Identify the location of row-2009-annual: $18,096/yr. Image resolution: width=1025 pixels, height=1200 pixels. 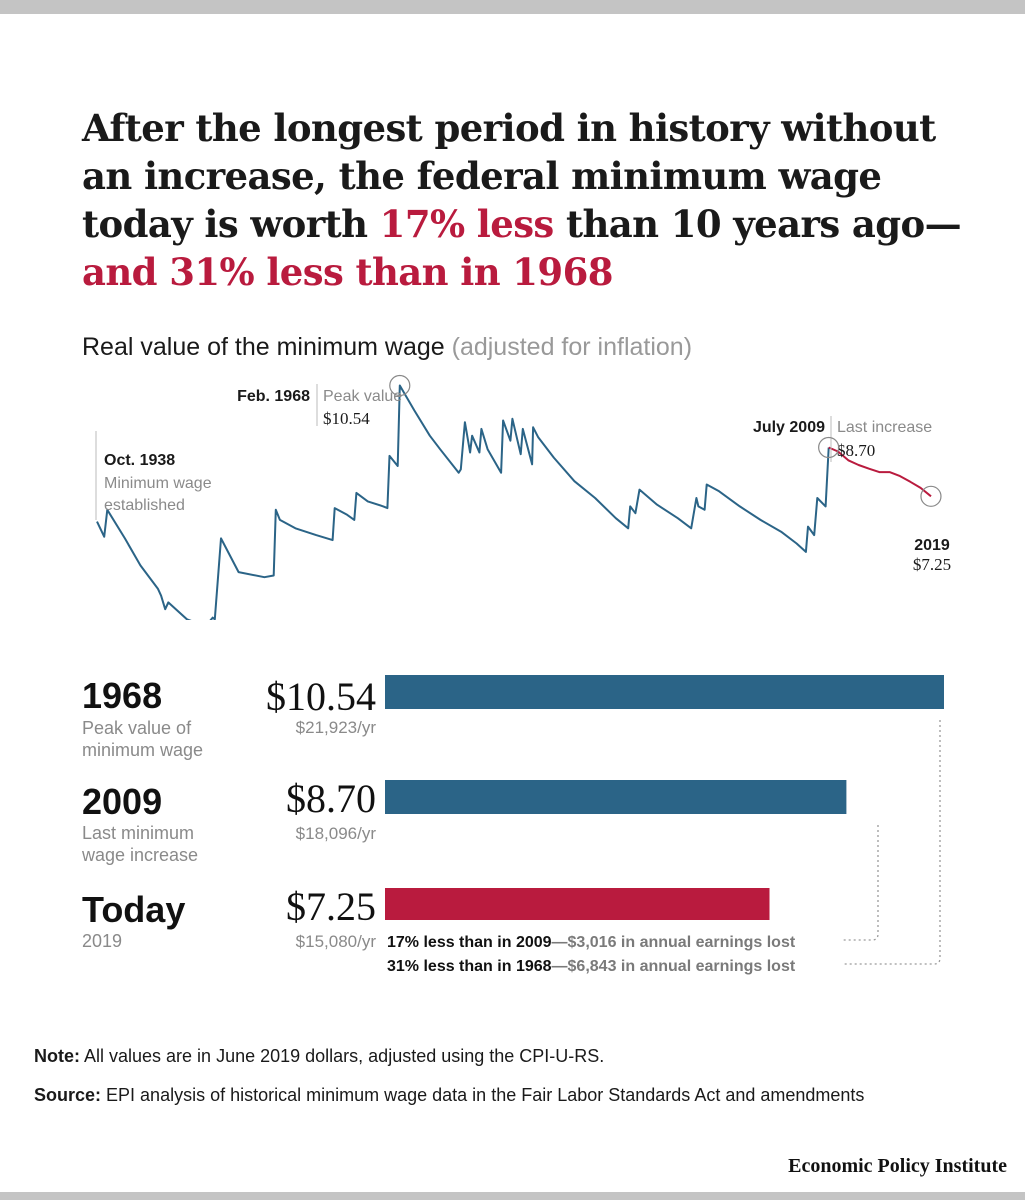
(336, 833).